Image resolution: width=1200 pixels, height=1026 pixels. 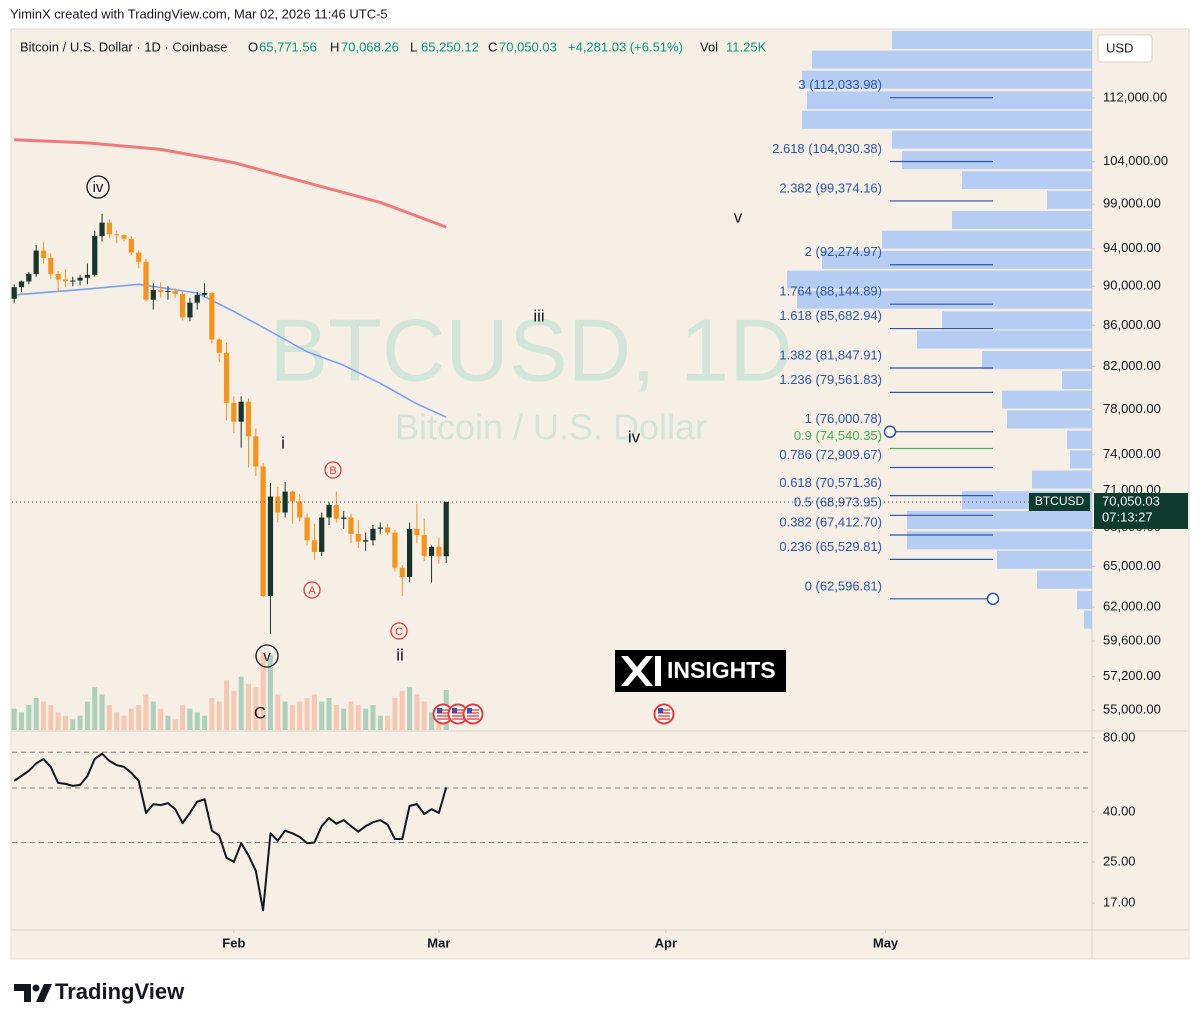 I want to click on y-tick-label: 78,000.00, so click(x=1132, y=408).